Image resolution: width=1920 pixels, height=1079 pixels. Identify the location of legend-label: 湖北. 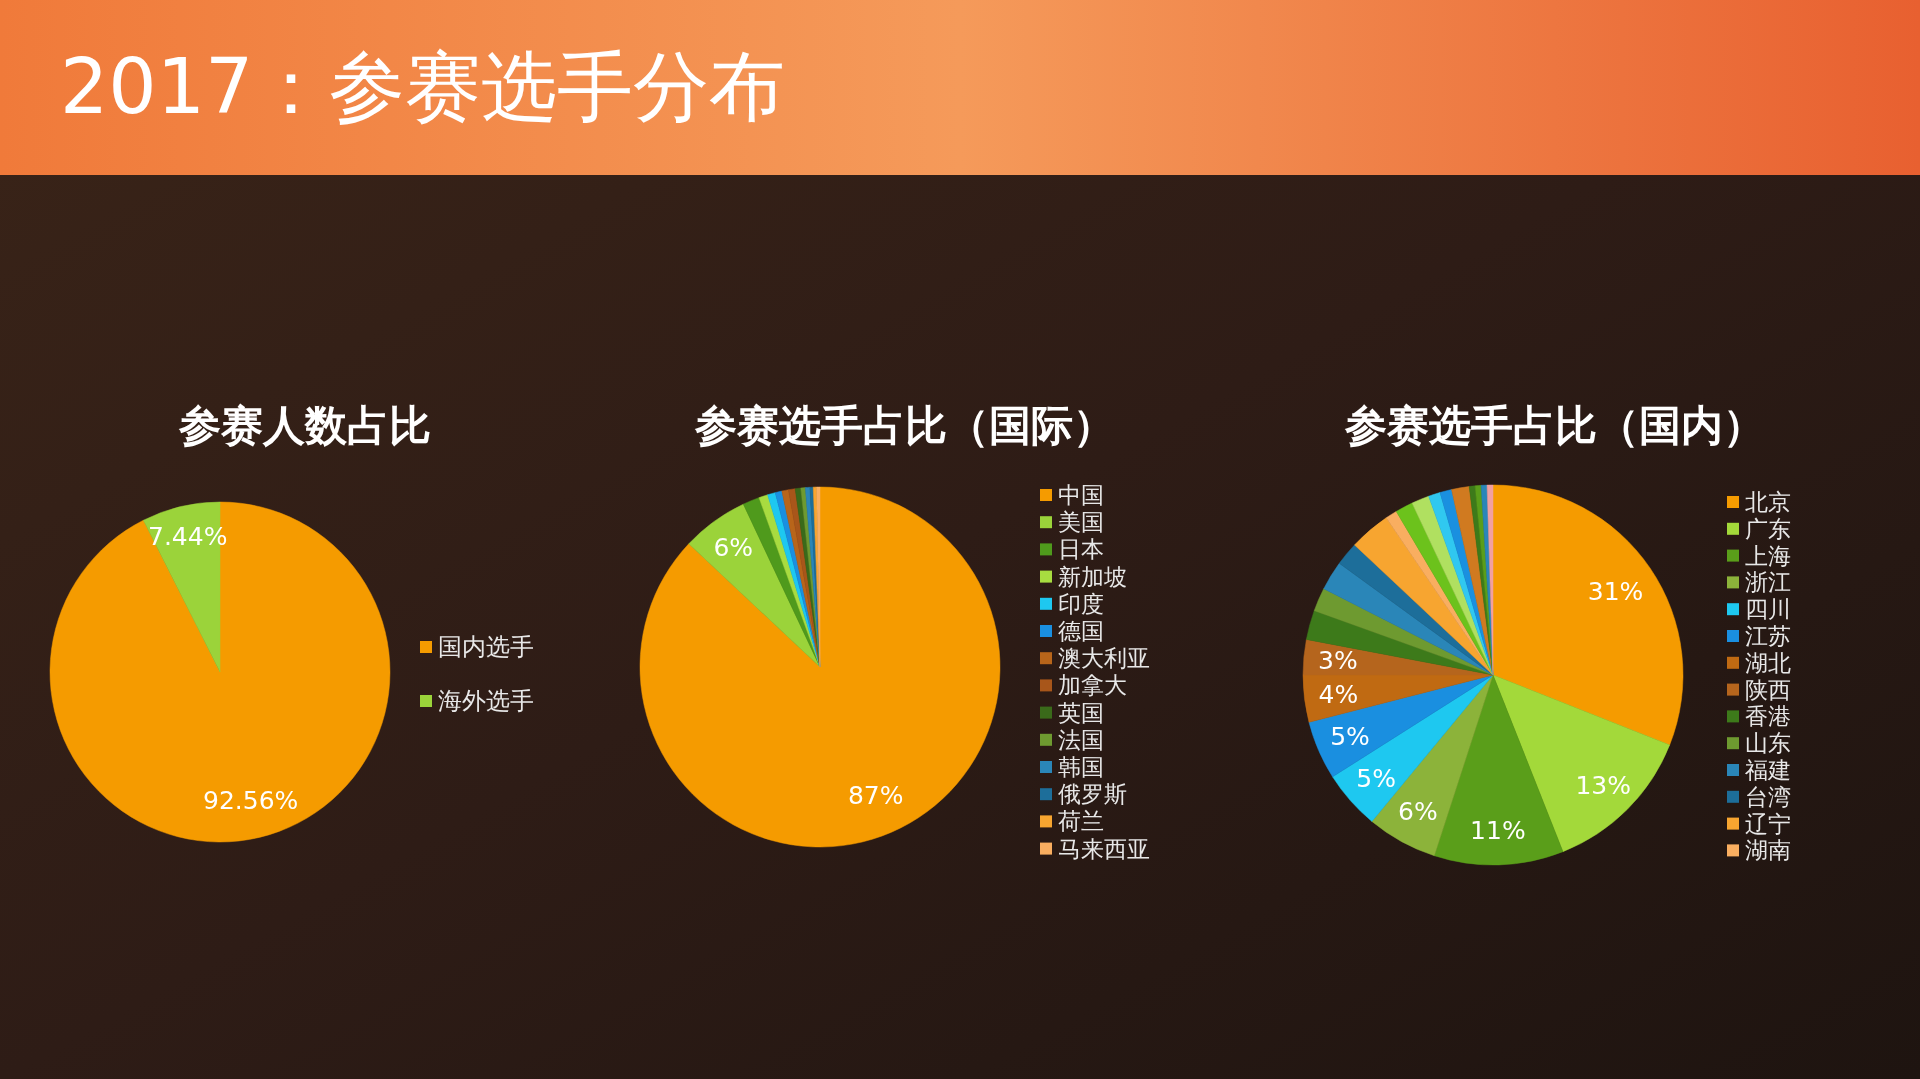
(1768, 662).